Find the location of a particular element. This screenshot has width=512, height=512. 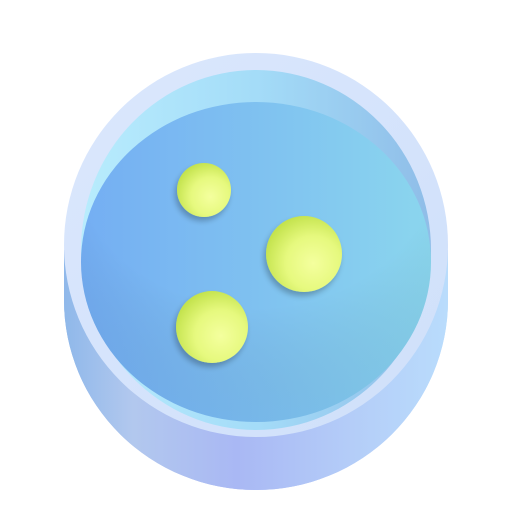

colony-large is located at coordinates (304, 254).